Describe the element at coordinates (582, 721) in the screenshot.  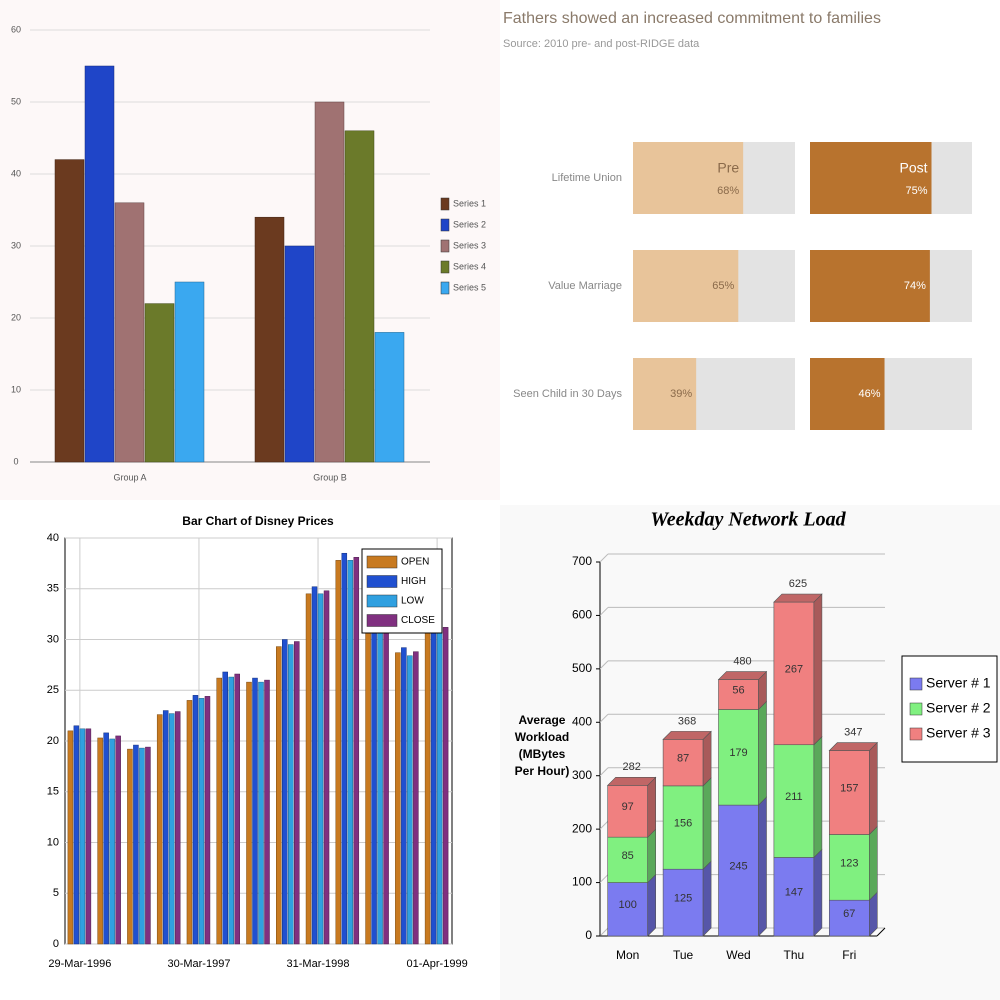
I see `y-tick-label: 400` at that location.